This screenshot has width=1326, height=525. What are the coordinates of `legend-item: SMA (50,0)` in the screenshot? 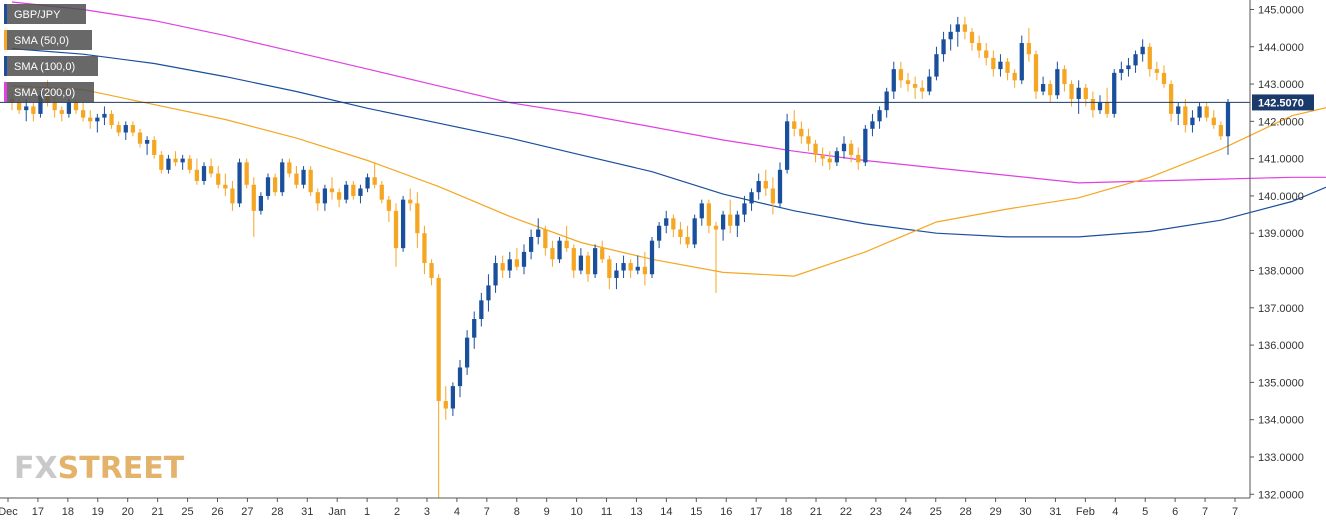 It's located at (48, 40).